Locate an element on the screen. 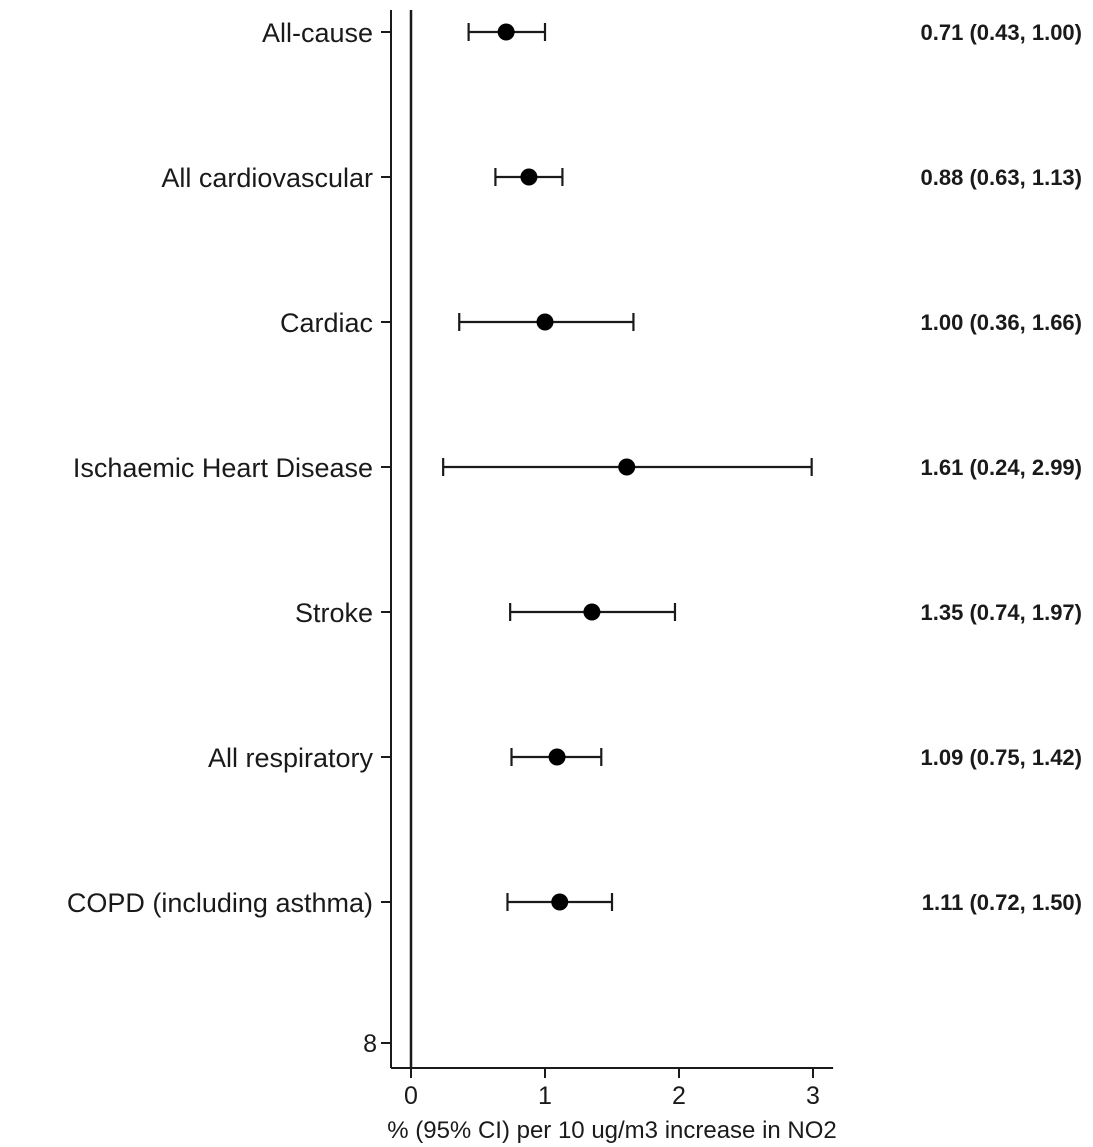  category-label: Ischaemic Heart Disease is located at coordinates (223, 468).